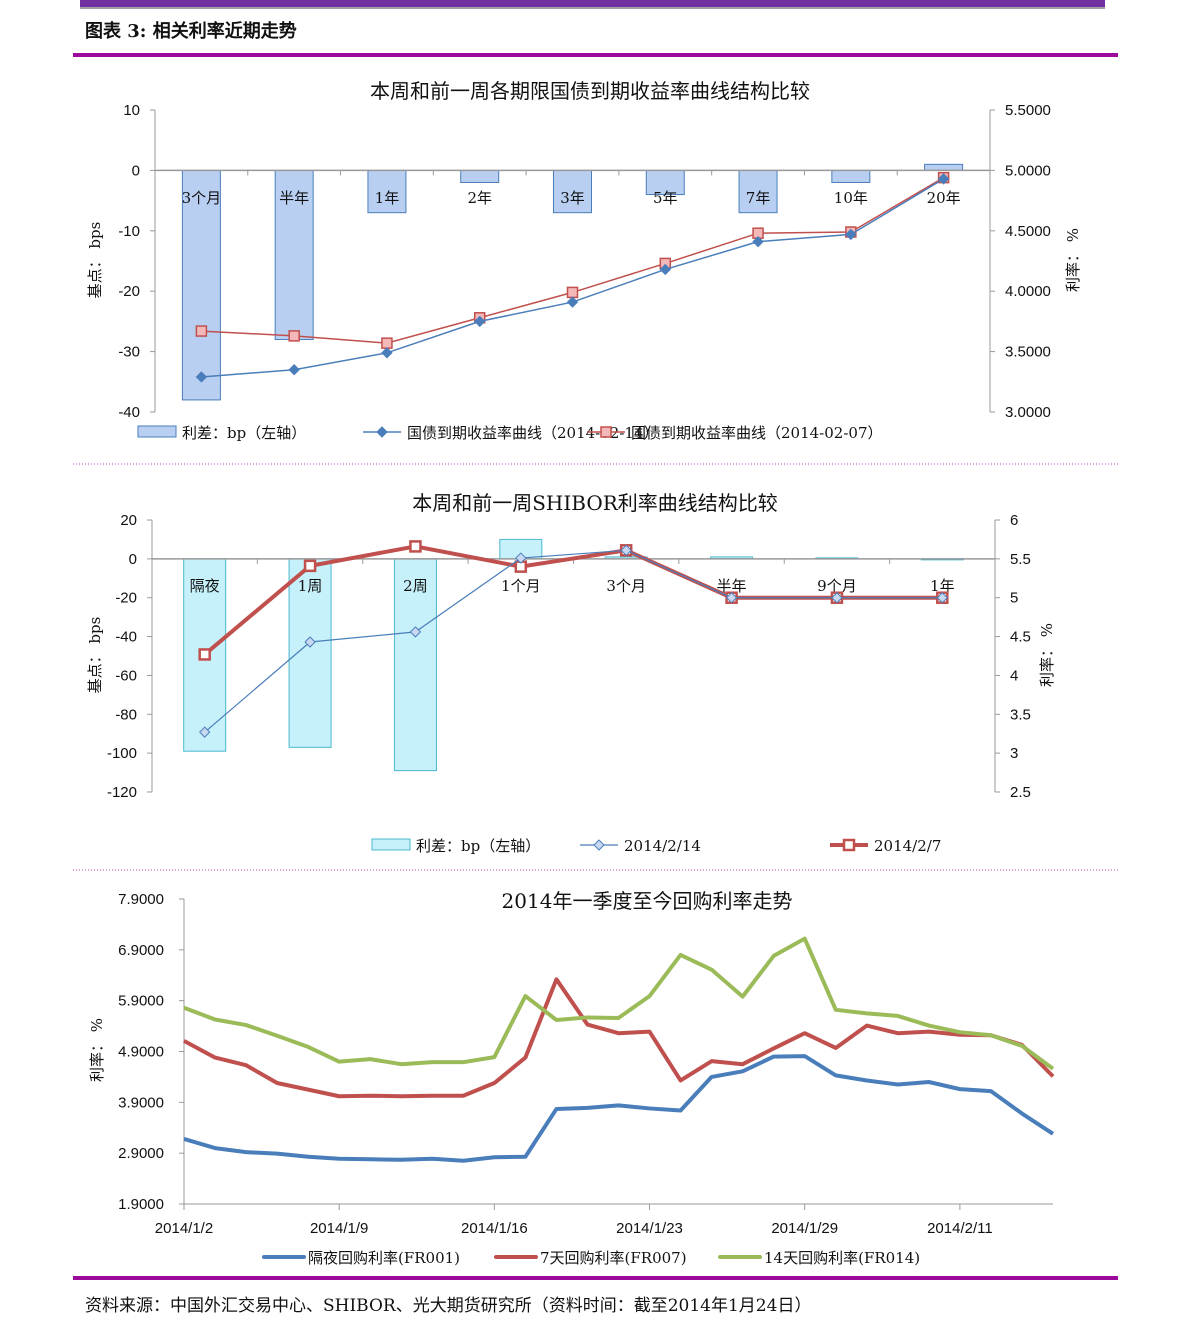 The width and height of the screenshot is (1191, 1337). Describe the element at coordinates (415, 586) in the screenshot. I see `category-label: 2周` at that location.